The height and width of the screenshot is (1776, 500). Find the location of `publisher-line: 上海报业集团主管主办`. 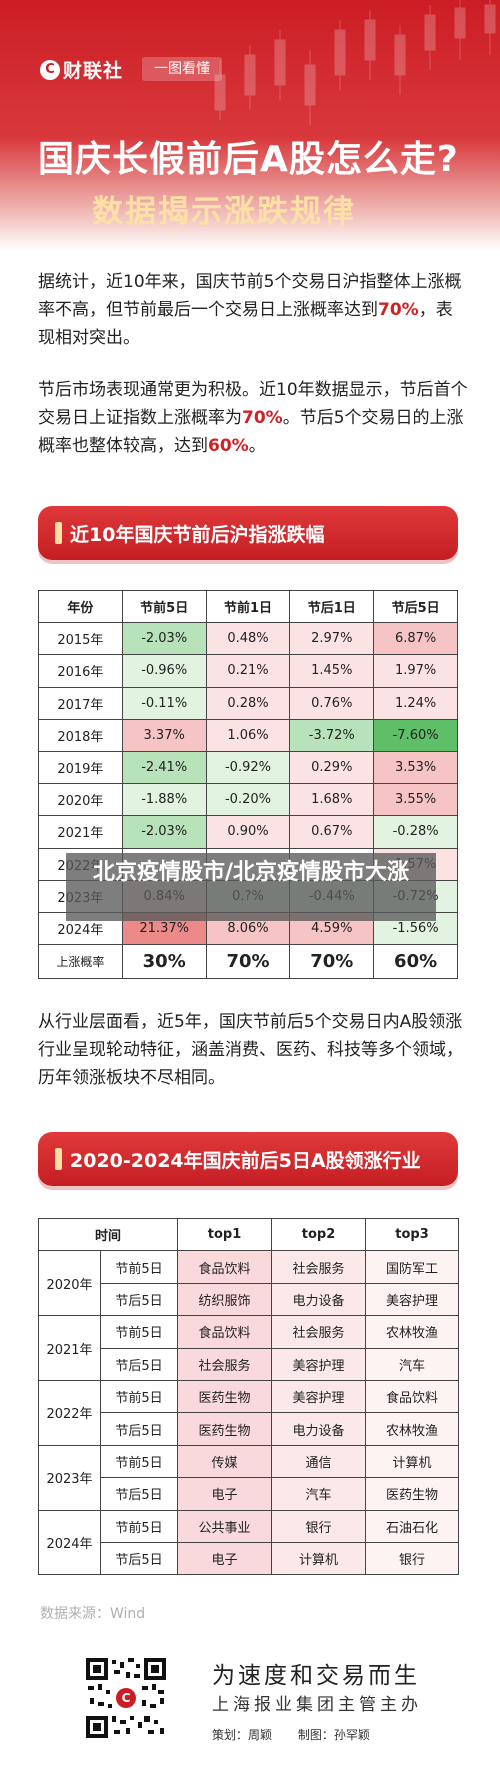

publisher-line: 上海报业集团主管主办 is located at coordinates (317, 1705).